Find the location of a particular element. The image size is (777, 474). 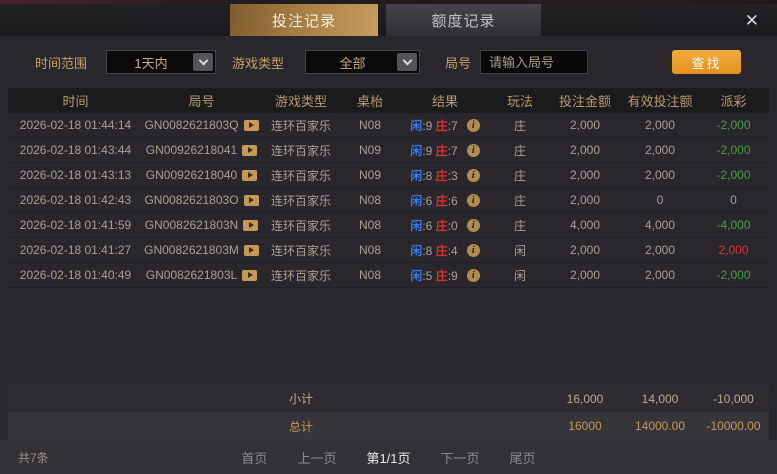

pagination-bar: 共7条 首页 上一页 第1/1页 下一页 尾页 is located at coordinates (388, 457).